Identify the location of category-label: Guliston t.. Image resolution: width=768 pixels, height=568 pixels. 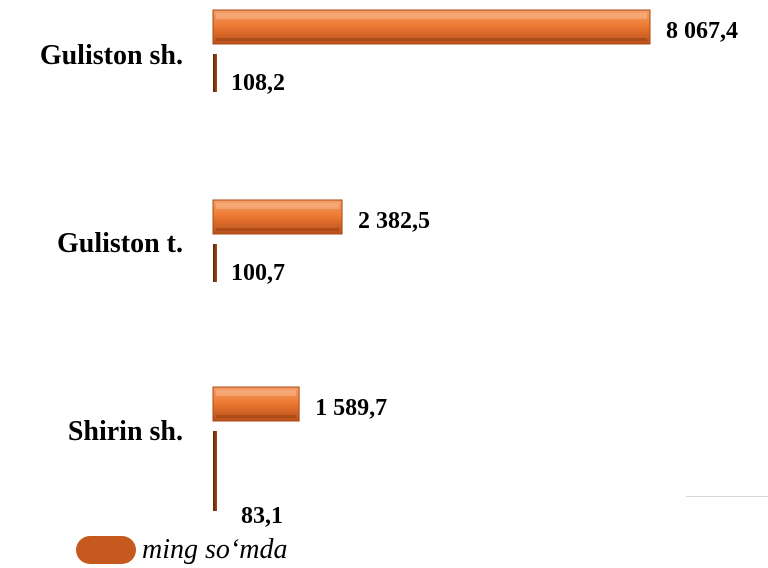
(120, 243).